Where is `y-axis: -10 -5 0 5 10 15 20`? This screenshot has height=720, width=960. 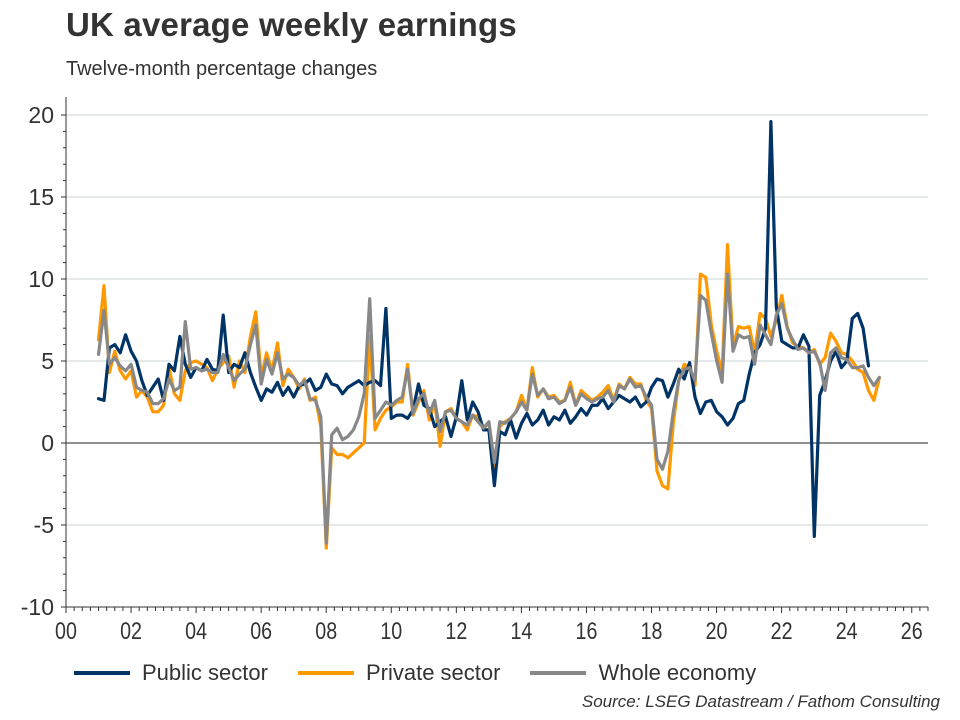 y-axis: -10 -5 0 5 10 15 20 is located at coordinates (44, 358).